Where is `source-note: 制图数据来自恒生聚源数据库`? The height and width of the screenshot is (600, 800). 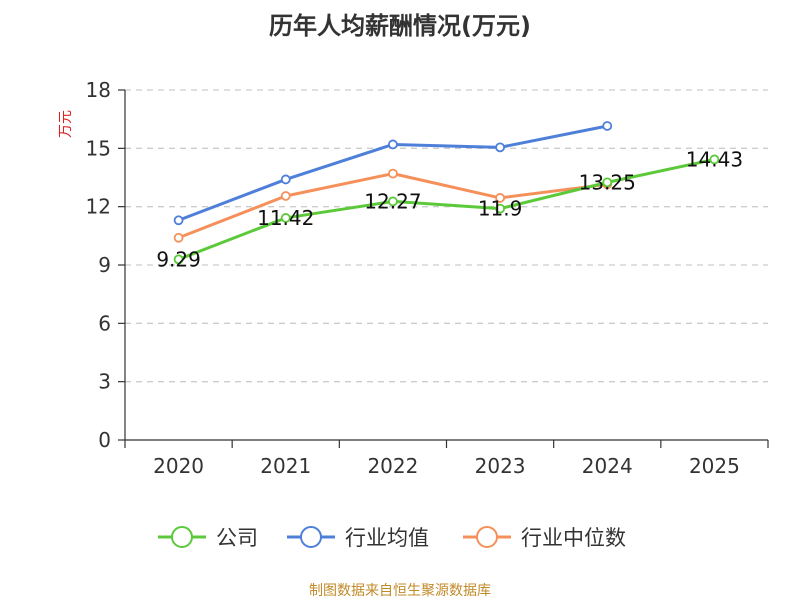 source-note: 制图数据来自恒生聚源数据库 is located at coordinates (400, 591).